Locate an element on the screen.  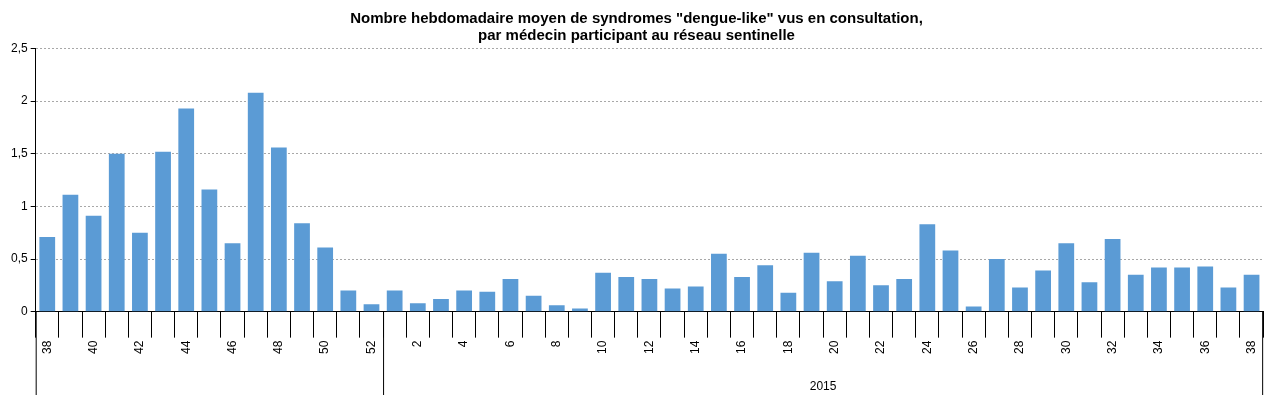
x-tick-label: 36 is located at coordinates (1204, 347).